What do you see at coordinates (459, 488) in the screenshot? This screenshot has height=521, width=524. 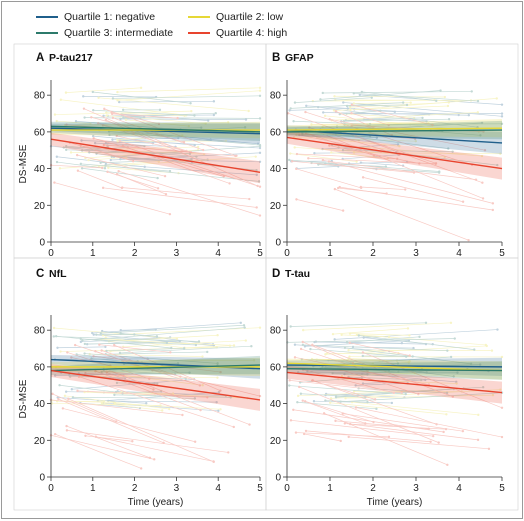 I see `x-tick-label: 4` at bounding box center [459, 488].